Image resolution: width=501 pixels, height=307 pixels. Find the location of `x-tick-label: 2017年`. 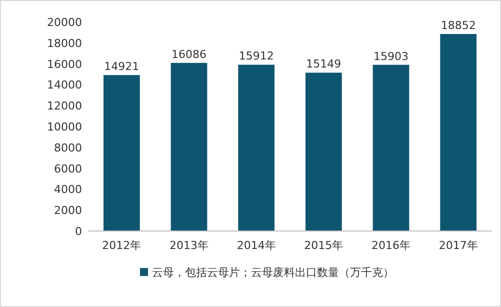

x-tick-label: 2017年 is located at coordinates (458, 245).